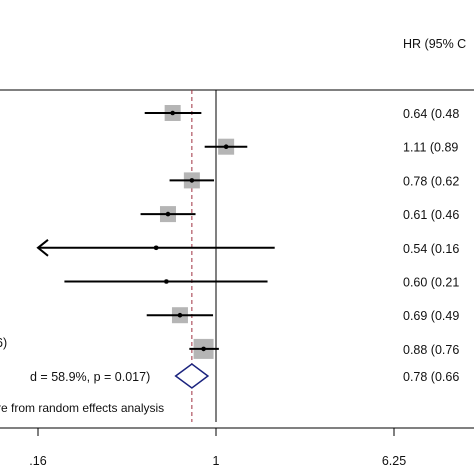 The image size is (474, 474). Describe the element at coordinates (302, 315) in the screenshot. I see `study-row: 0.69 (0.49` at that location.